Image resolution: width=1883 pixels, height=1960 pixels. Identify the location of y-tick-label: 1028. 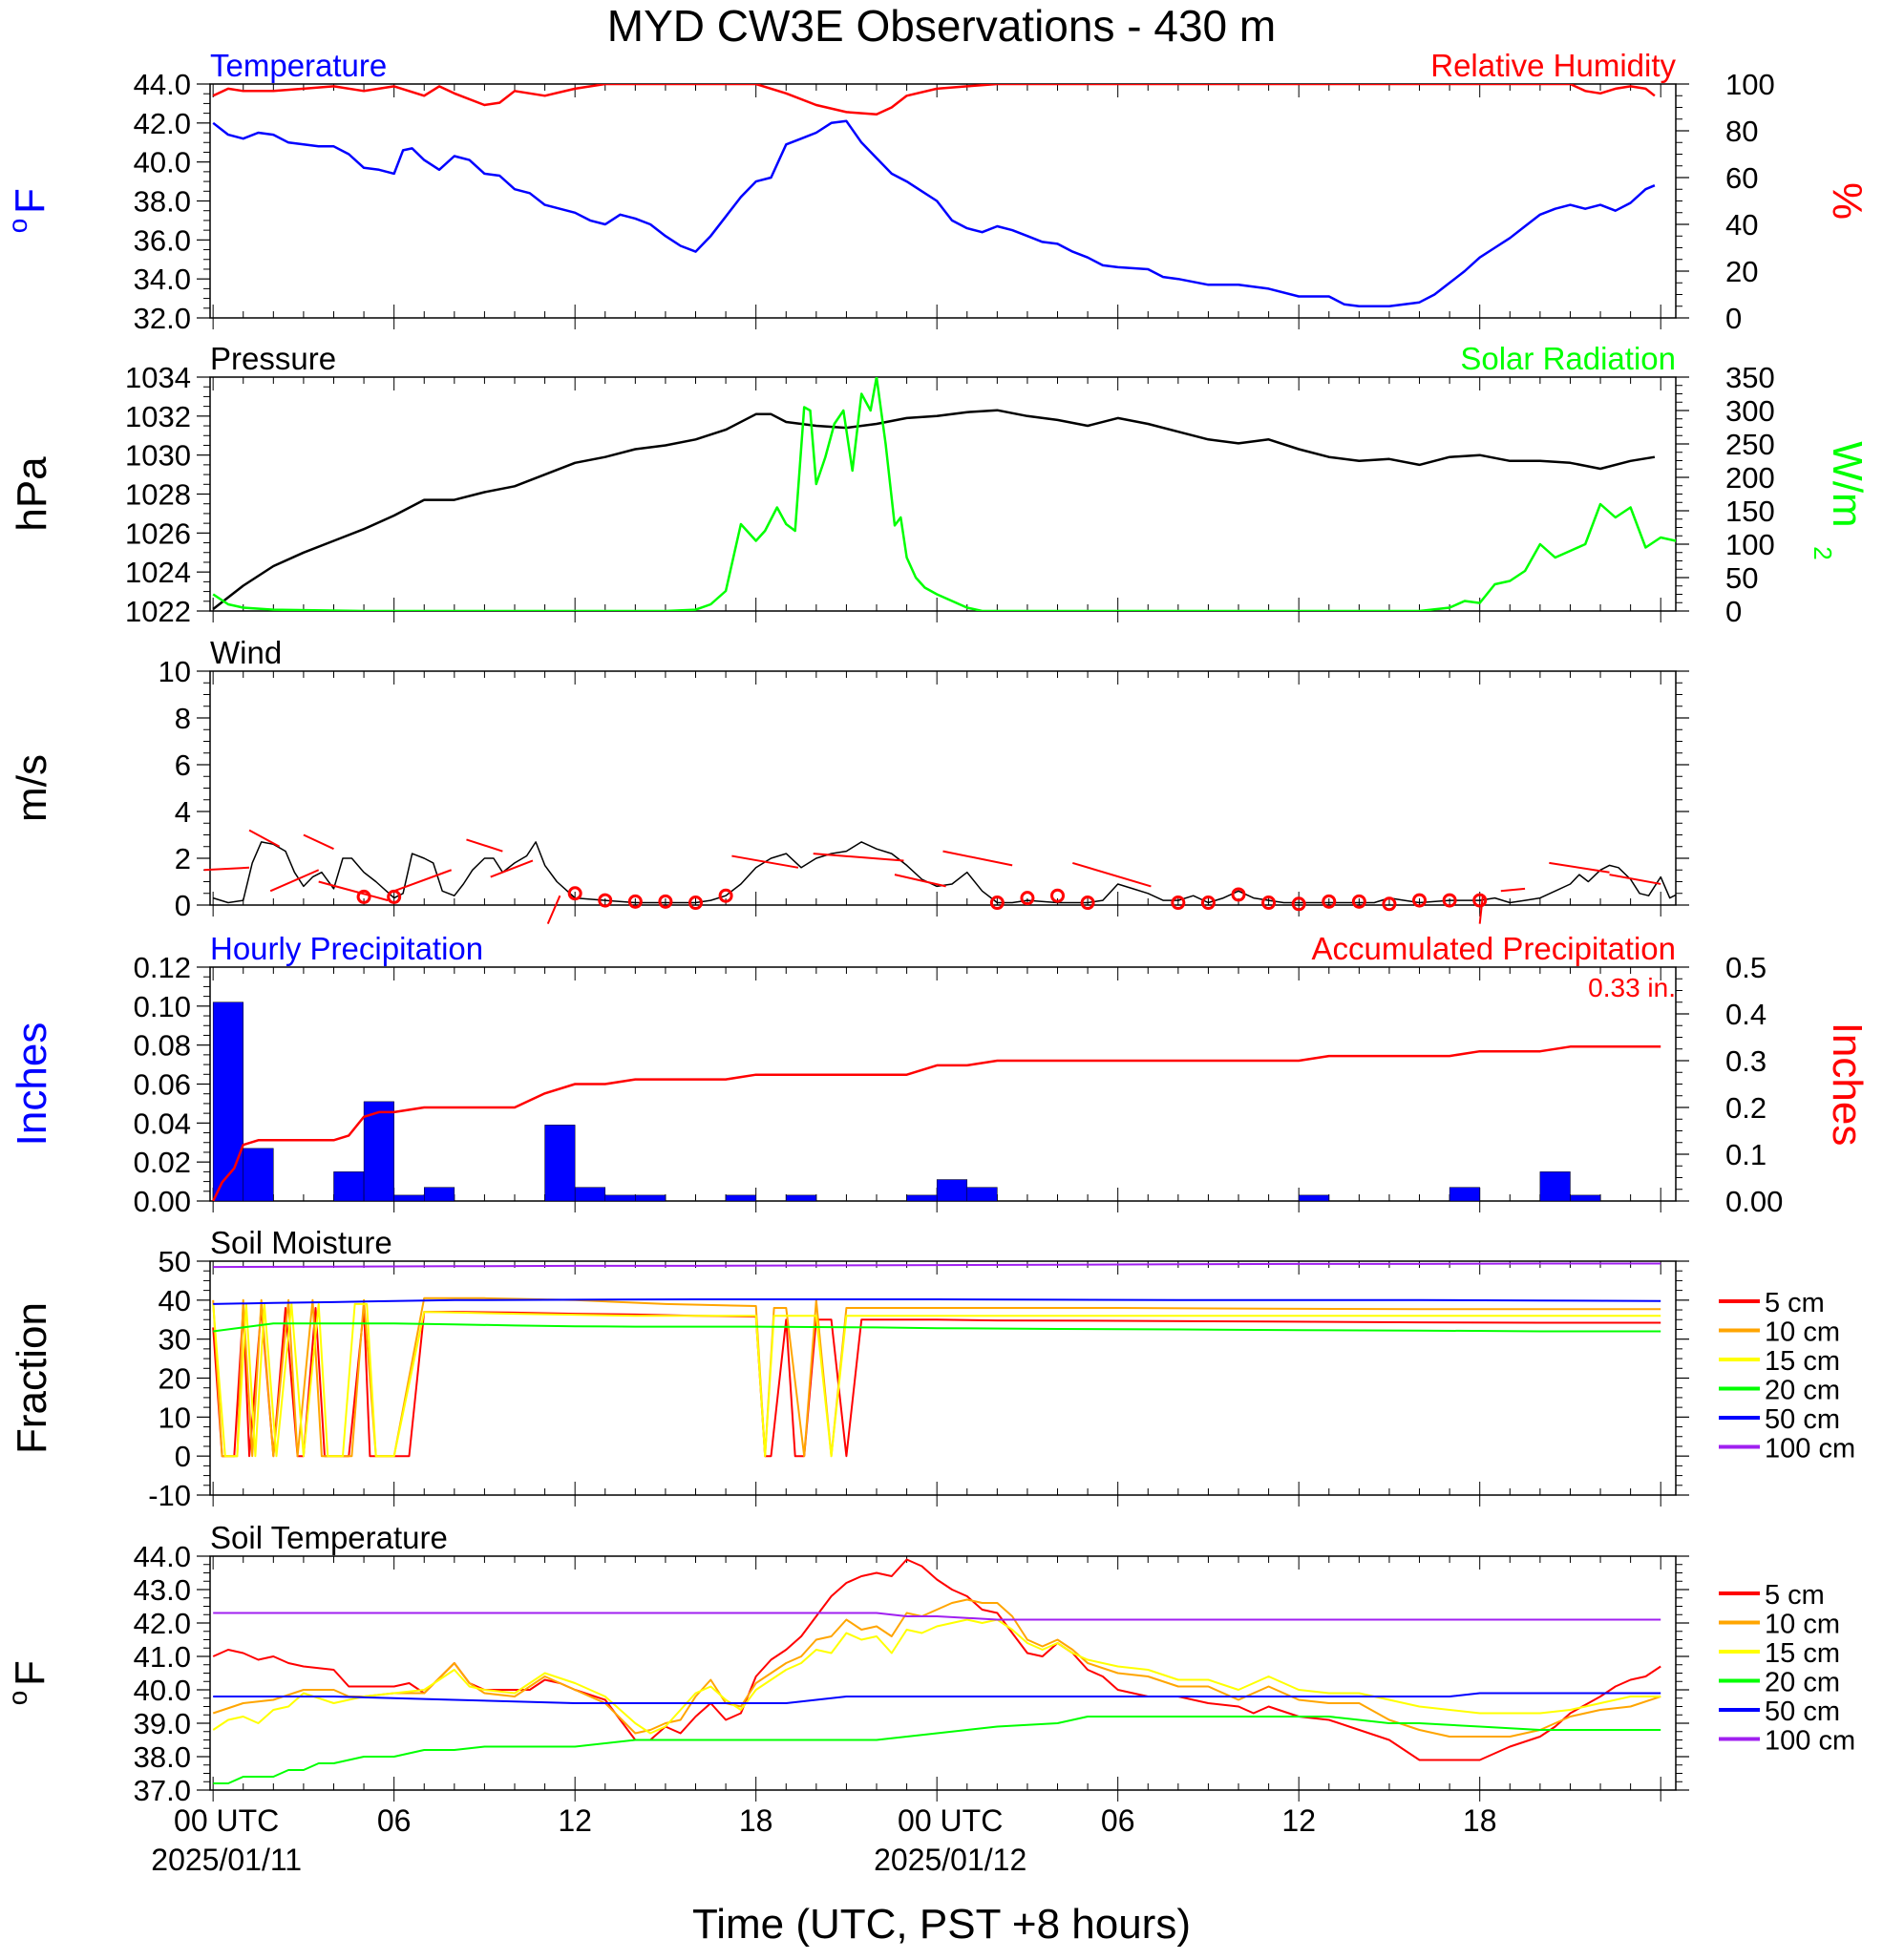
(158, 495).